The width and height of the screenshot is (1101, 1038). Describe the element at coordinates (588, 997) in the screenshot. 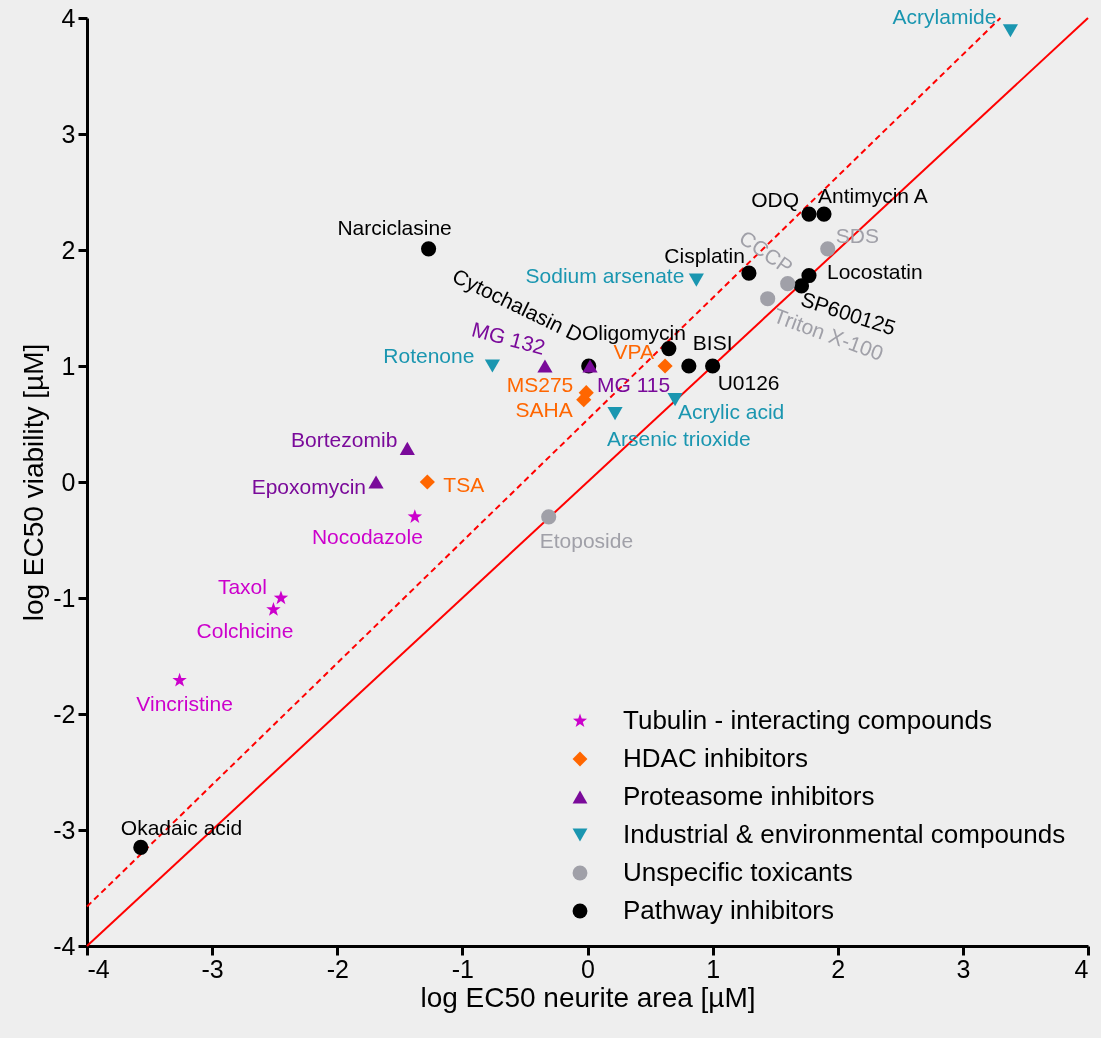

I see `x-axis-title: log EC50 neurite area [µM]` at that location.